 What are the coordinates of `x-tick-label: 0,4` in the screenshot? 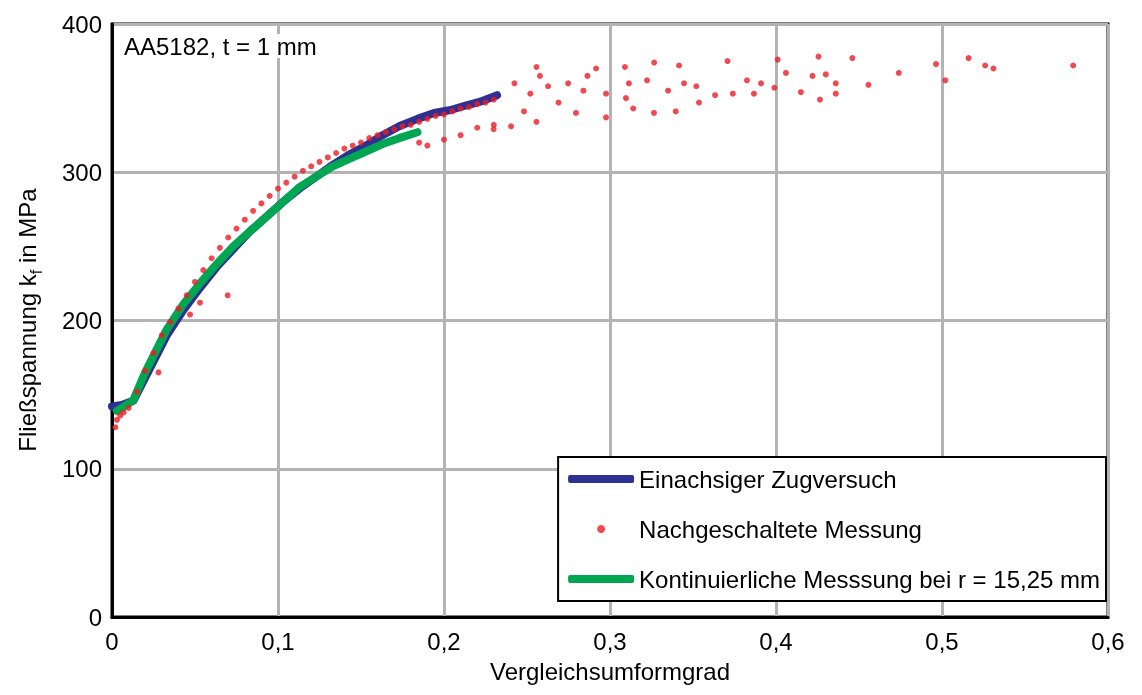 It's located at (776, 641).